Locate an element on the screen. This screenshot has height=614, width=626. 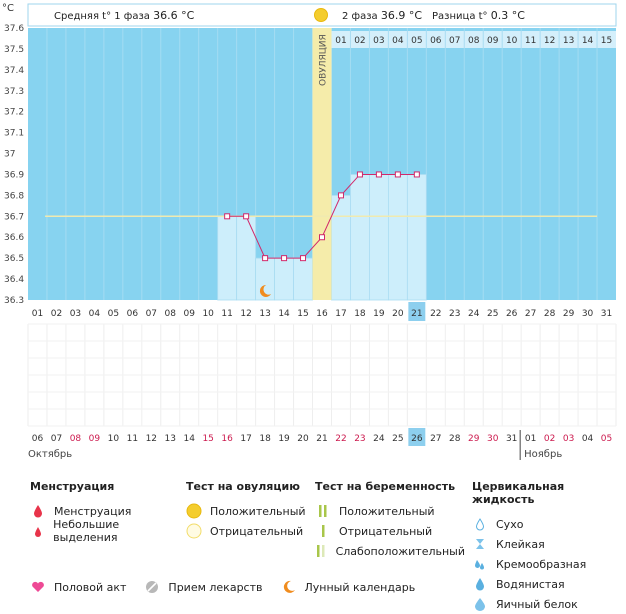
two-stripes-icon is located at coordinates (323, 511).